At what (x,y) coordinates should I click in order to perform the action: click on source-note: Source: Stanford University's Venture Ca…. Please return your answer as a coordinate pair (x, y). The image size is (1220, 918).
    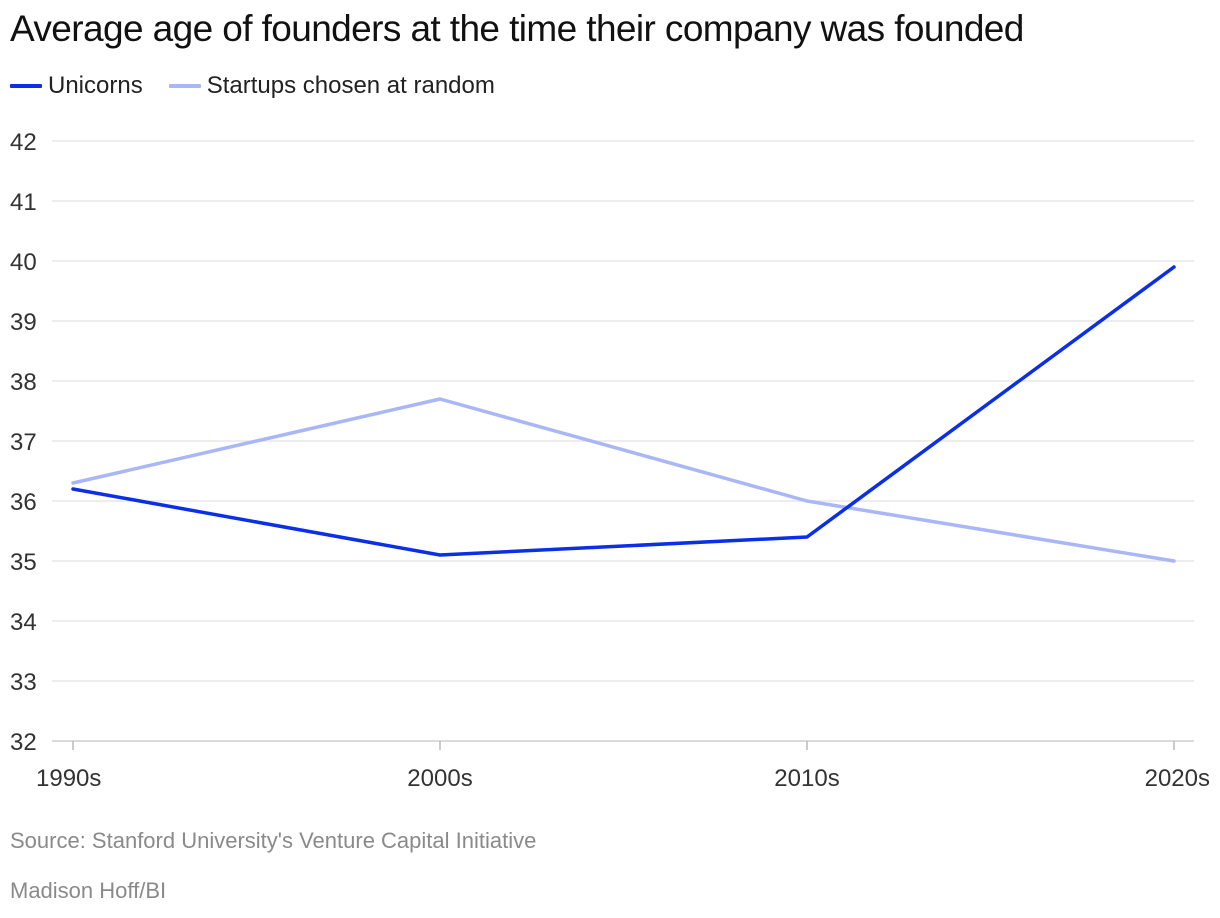
    Looking at the image, I should click on (273, 840).